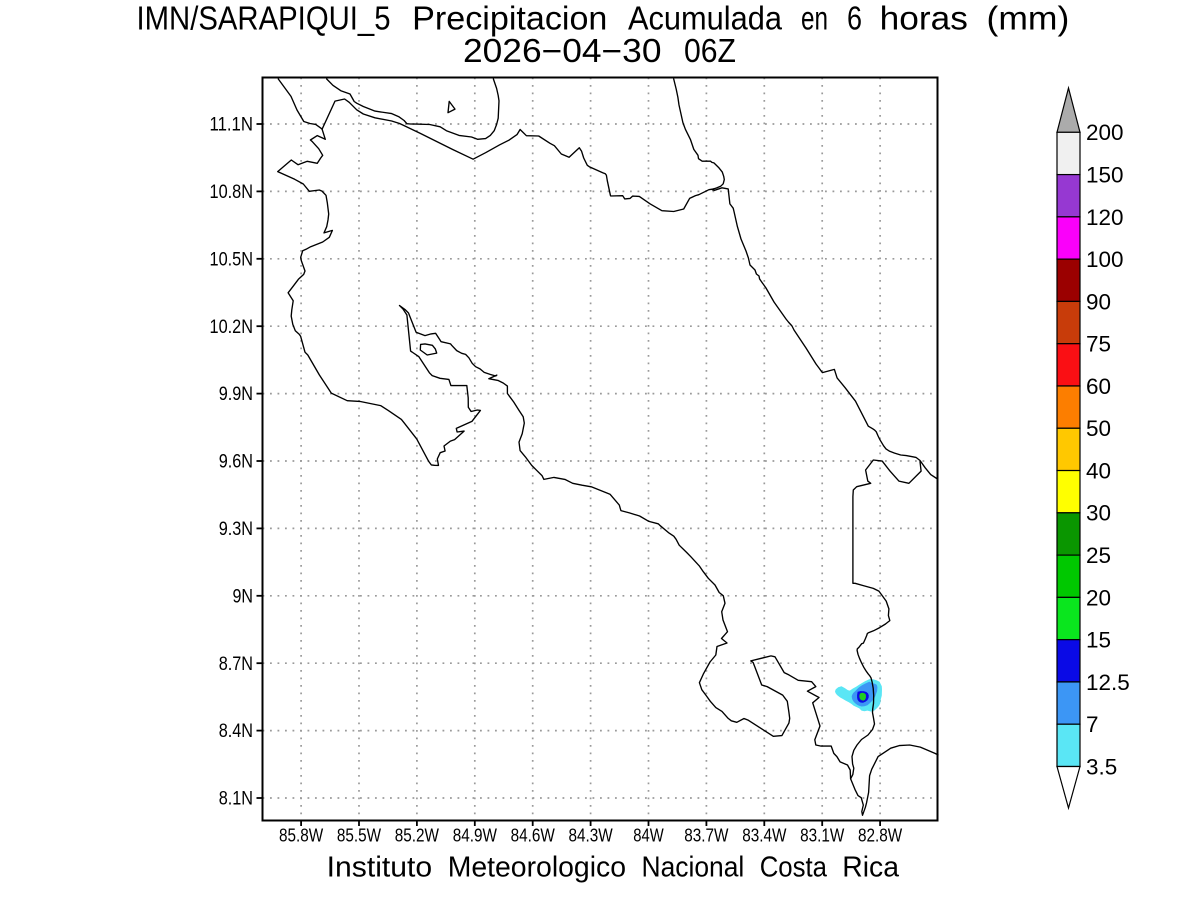 Image resolution: width=1200 pixels, height=900 pixels. Describe the element at coordinates (1098, 513) in the screenshot. I see `svg-text: 30` at that location.